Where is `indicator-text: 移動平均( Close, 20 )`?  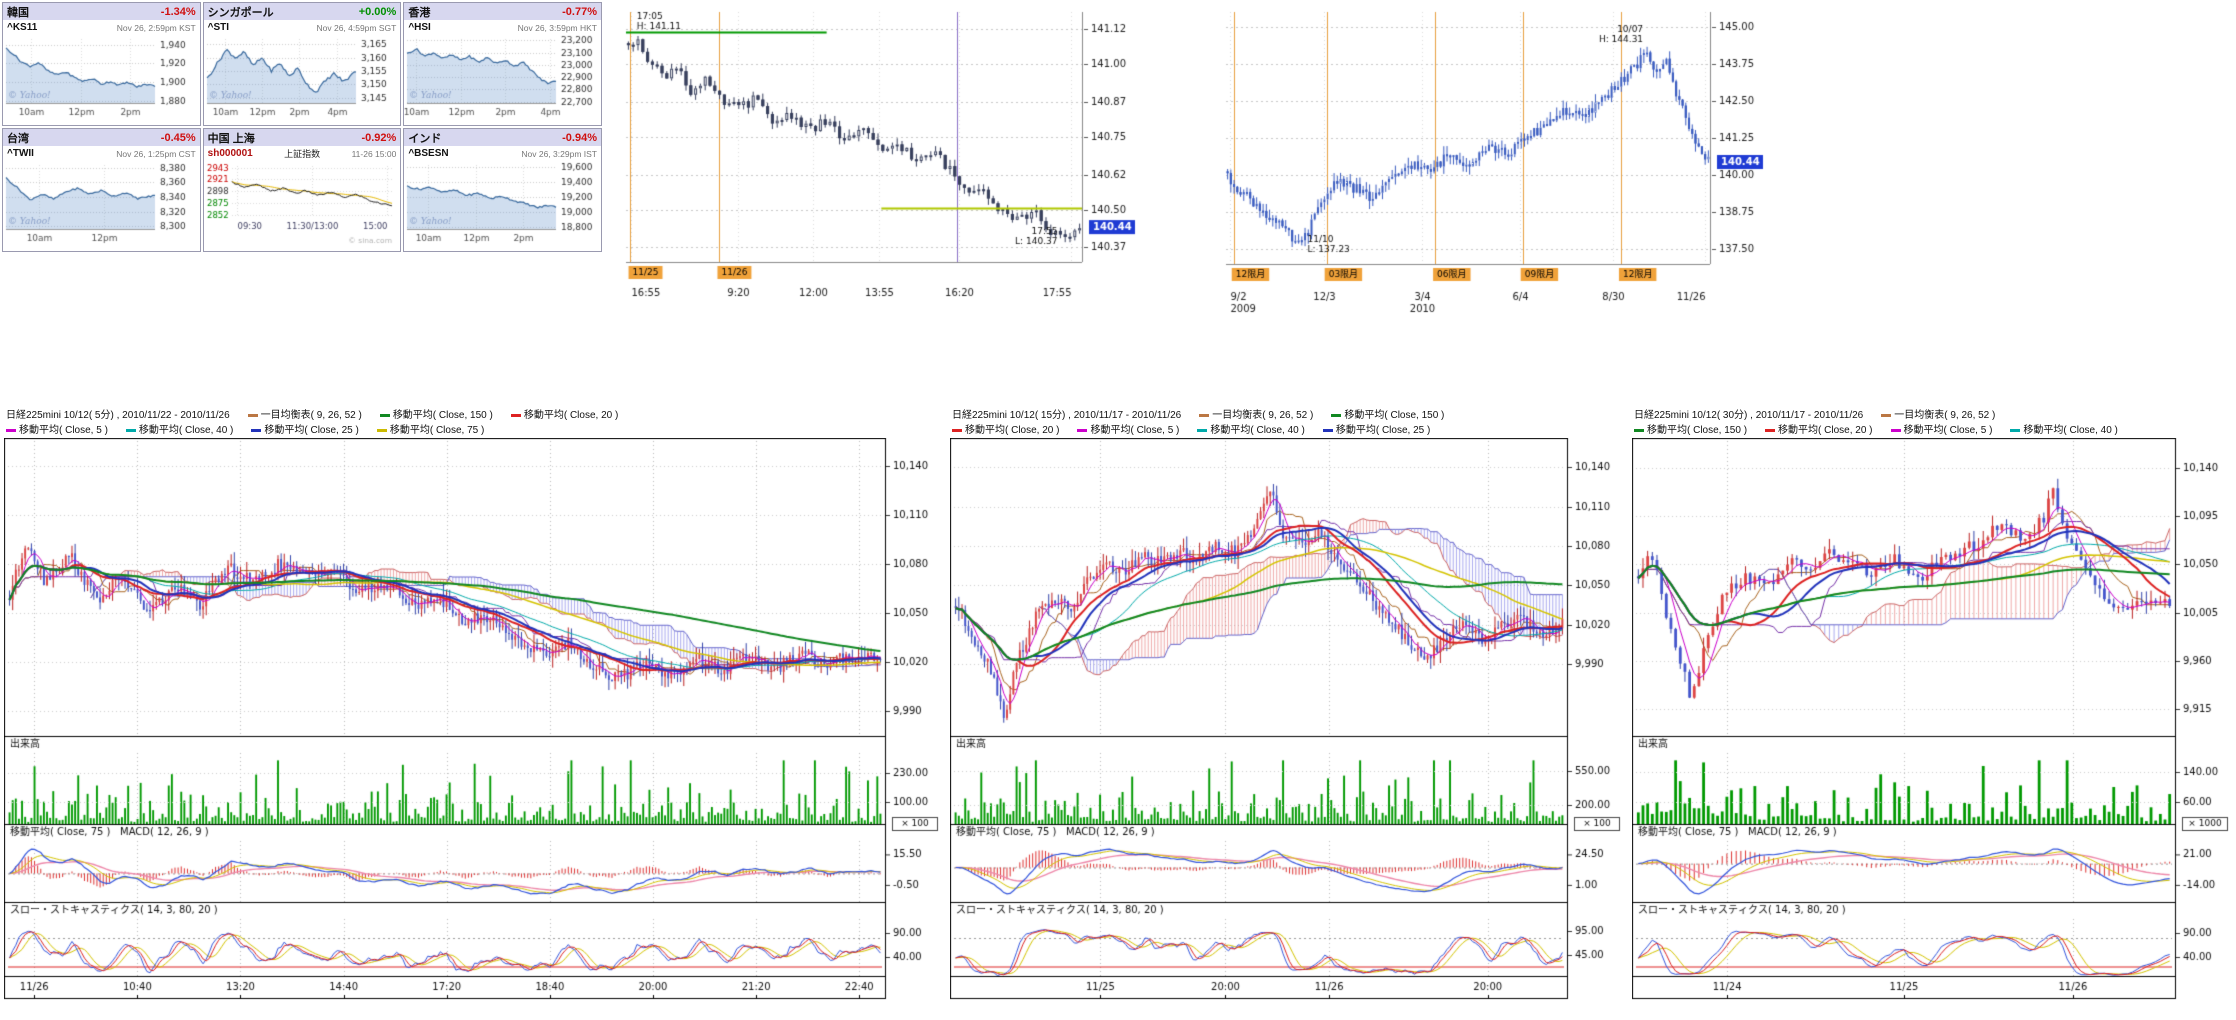
indicator-text: 移動平均( Close, 20 ) is located at coordinates (1825, 430).